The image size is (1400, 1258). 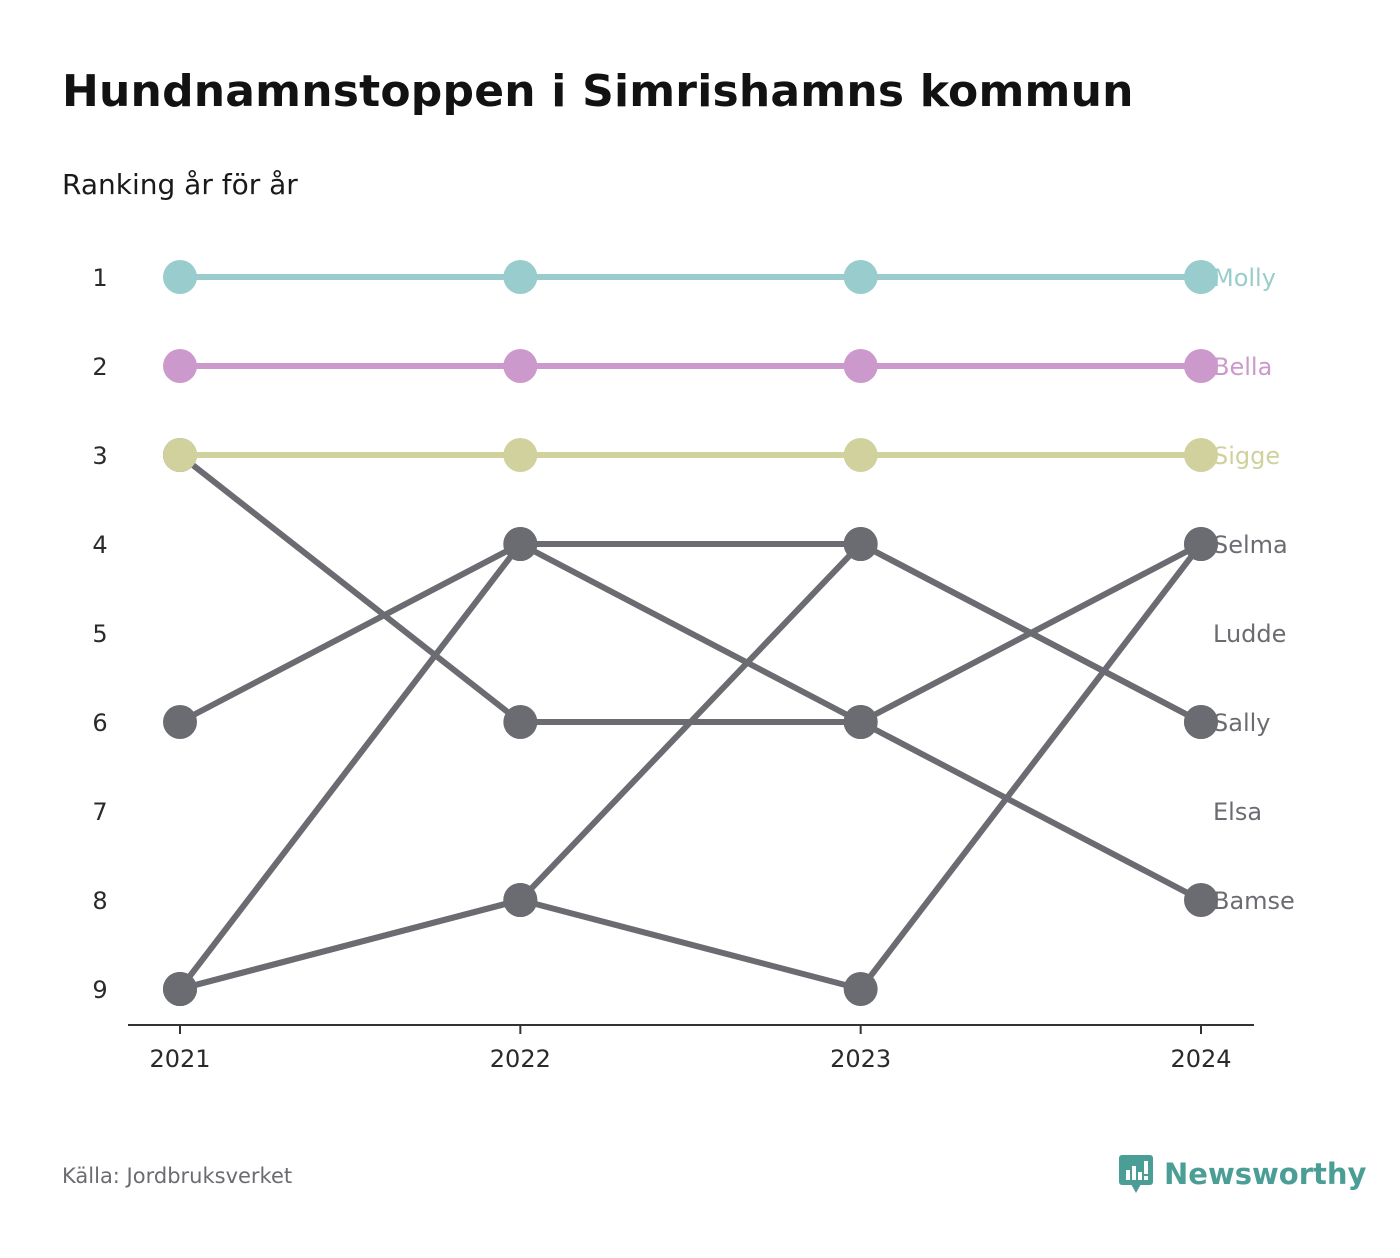 What do you see at coordinates (99, 456) in the screenshot?
I see `y-tick-label: 3` at bounding box center [99, 456].